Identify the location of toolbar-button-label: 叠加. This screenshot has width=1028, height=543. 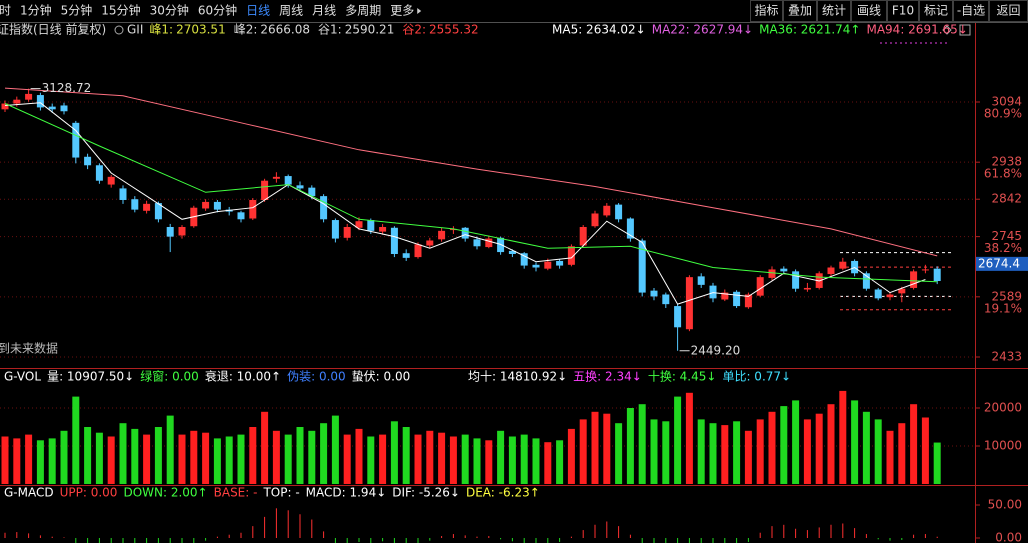
(800, 11).